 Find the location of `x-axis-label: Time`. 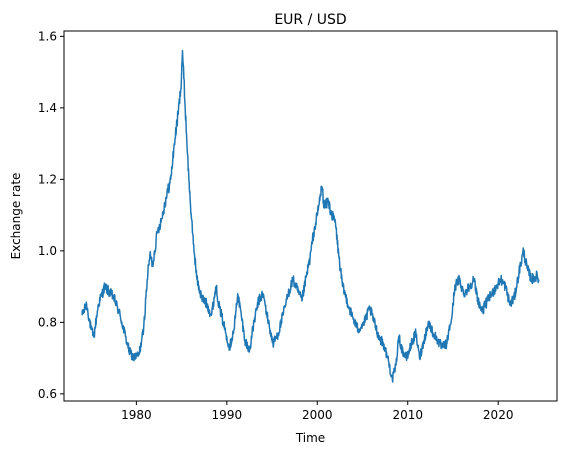

x-axis-label: Time is located at coordinates (310, 438).